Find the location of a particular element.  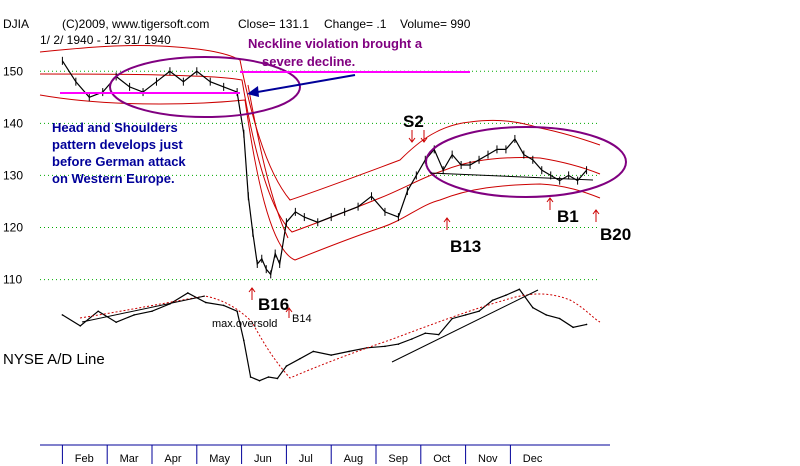

header-ticker: DJIA is located at coordinates (16, 24).